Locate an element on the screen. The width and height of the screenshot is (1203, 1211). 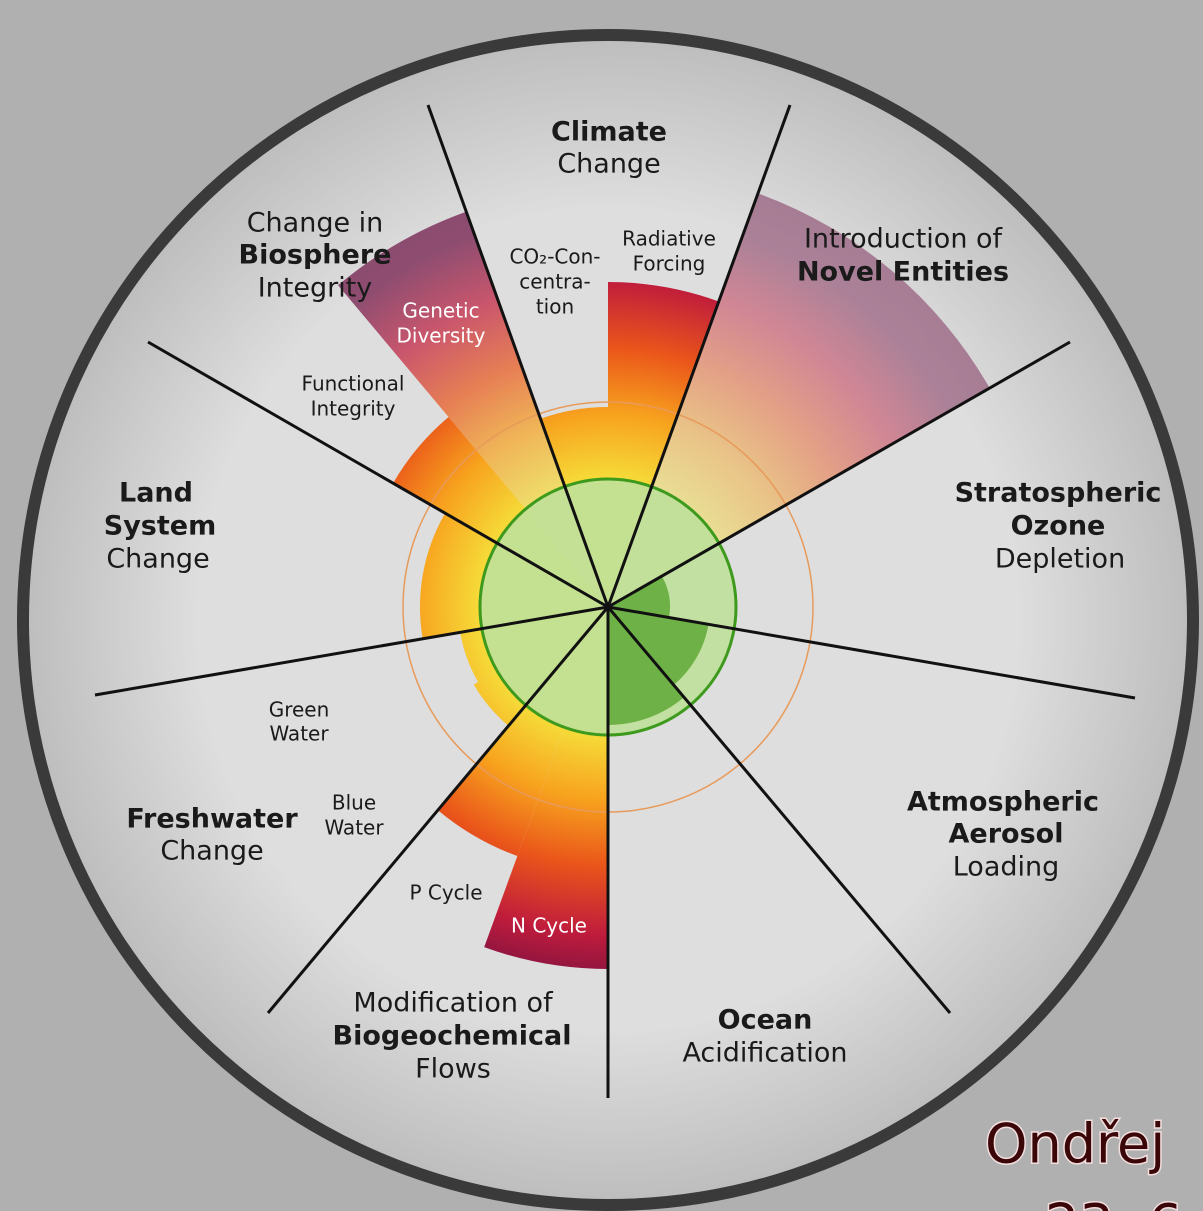
label: CO₂-Con- is located at coordinates (554, 257).